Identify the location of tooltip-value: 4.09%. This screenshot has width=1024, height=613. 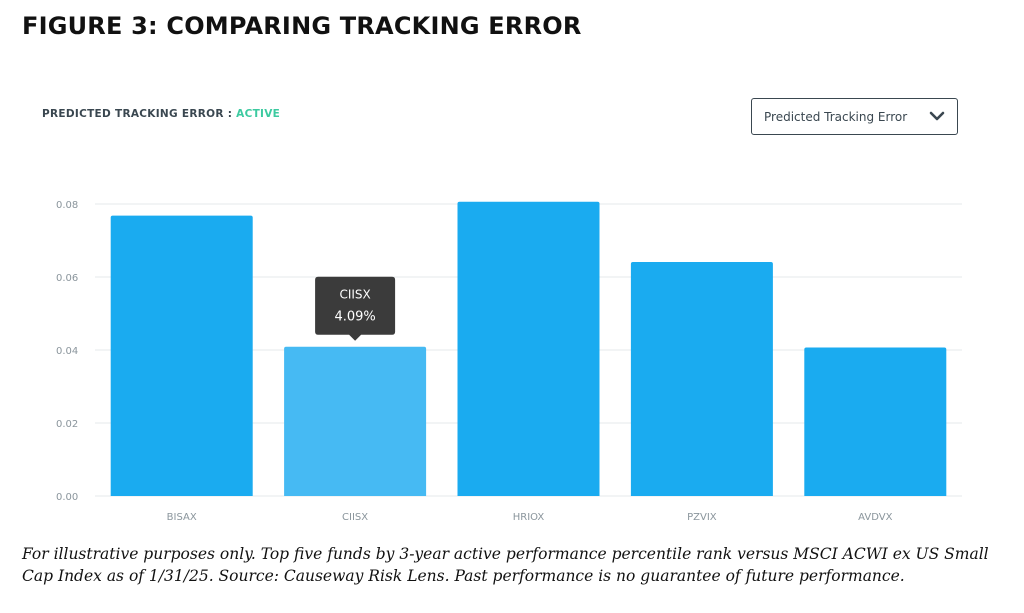
(354, 317).